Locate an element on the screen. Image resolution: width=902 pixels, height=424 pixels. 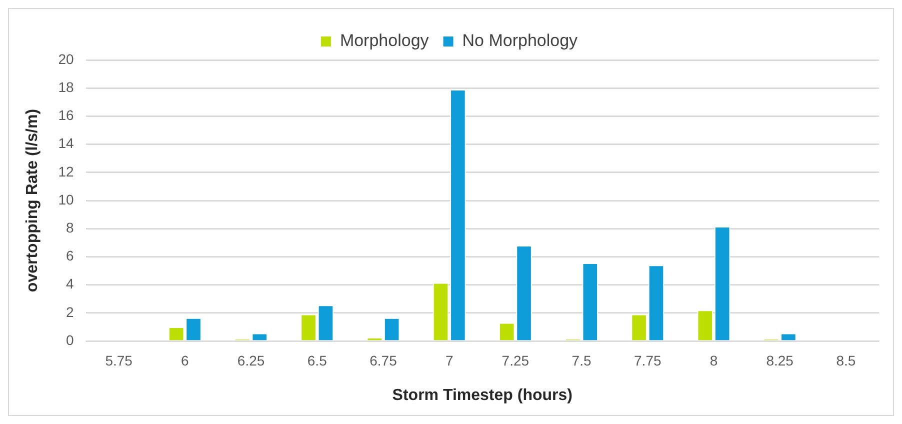
x-tick-label: 6.75 is located at coordinates (384, 360).